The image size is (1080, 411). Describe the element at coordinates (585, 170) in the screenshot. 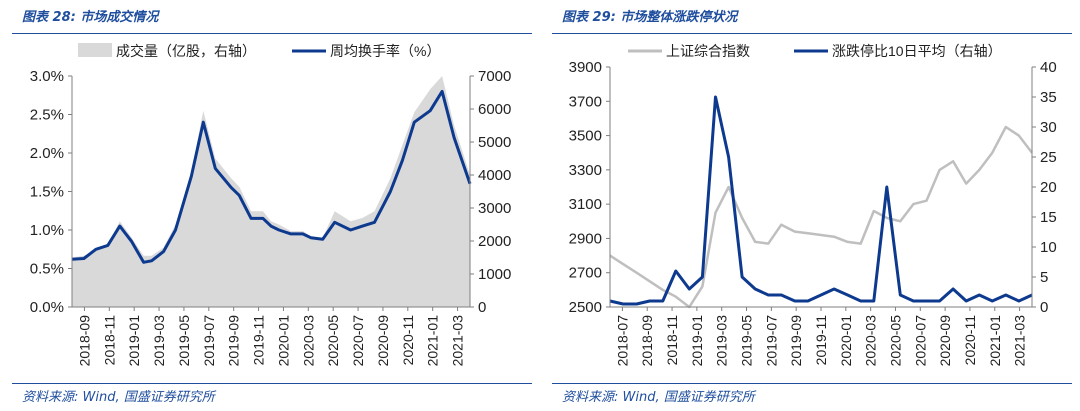

I see `y-left-tick-label: 3300` at that location.